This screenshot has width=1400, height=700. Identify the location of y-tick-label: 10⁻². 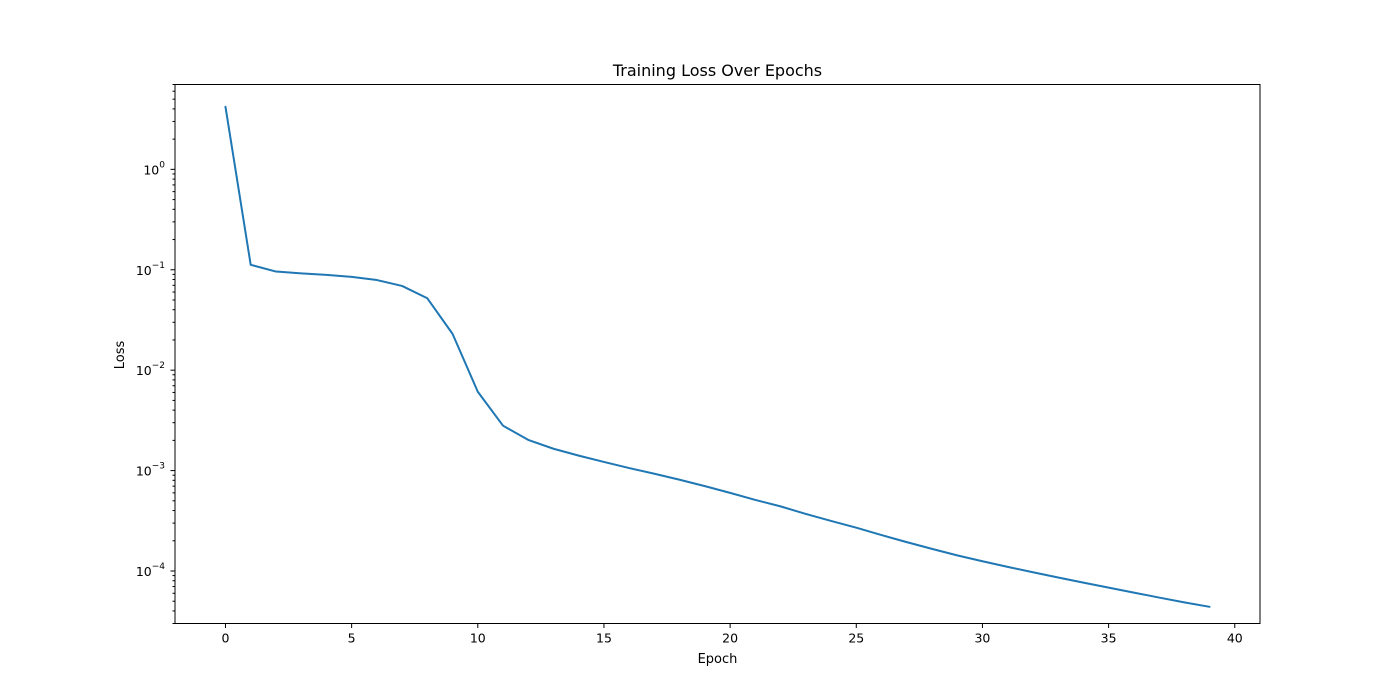
(150, 369).